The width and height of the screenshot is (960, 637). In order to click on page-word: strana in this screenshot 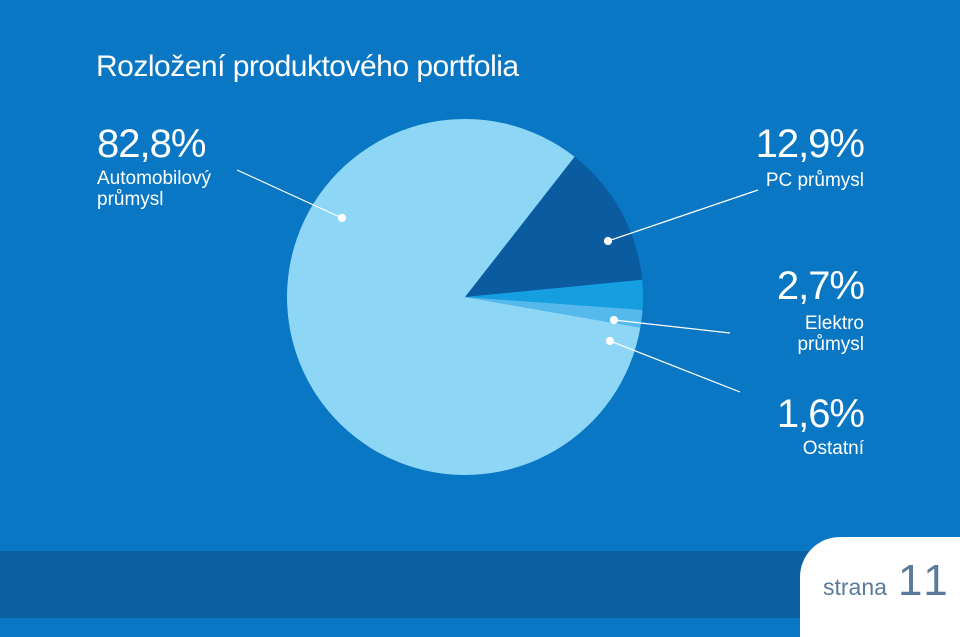, I will do `click(855, 587)`.